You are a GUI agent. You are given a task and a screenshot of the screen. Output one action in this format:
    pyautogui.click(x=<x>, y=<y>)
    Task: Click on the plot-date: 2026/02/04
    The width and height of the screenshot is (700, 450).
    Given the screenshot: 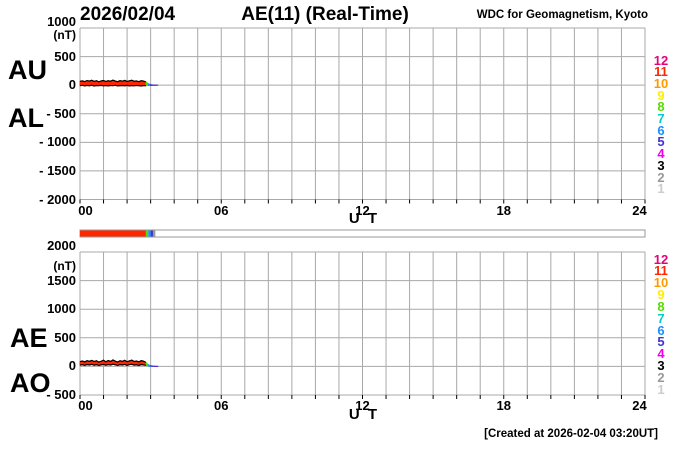 What is the action you would take?
    pyautogui.click(x=128, y=14)
    